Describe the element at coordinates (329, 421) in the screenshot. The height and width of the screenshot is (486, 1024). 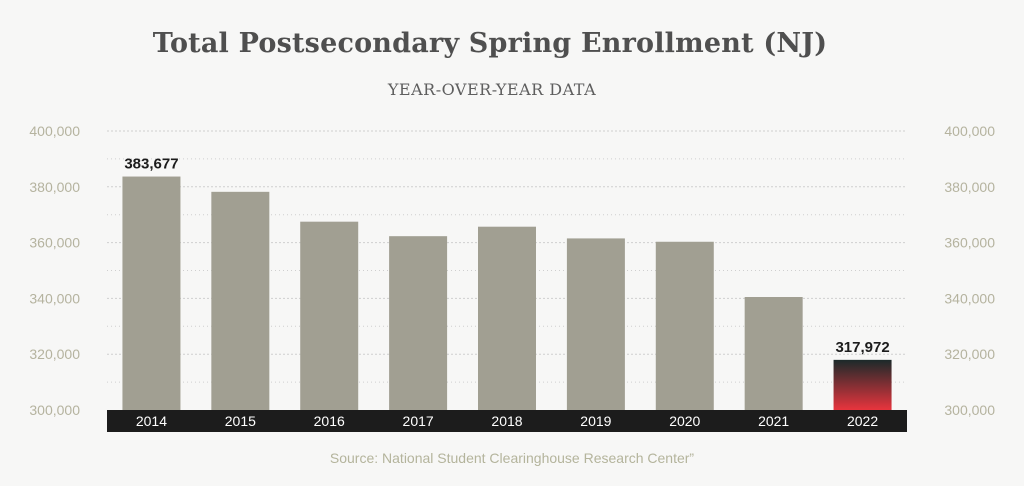
I see `x-tick-label: 2016` at that location.